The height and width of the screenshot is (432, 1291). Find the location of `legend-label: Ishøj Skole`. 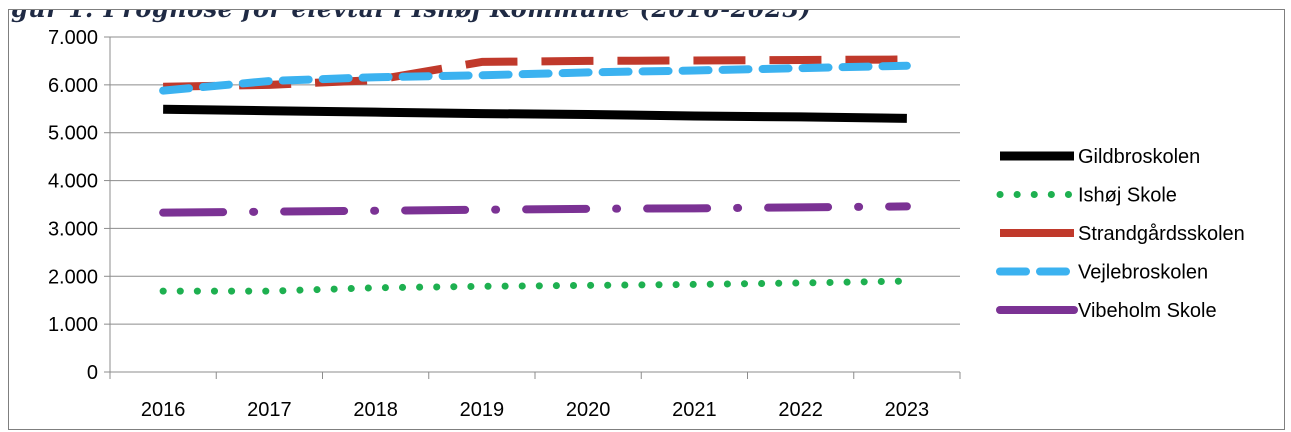

legend-label: Ishøj Skole is located at coordinates (1127, 196).